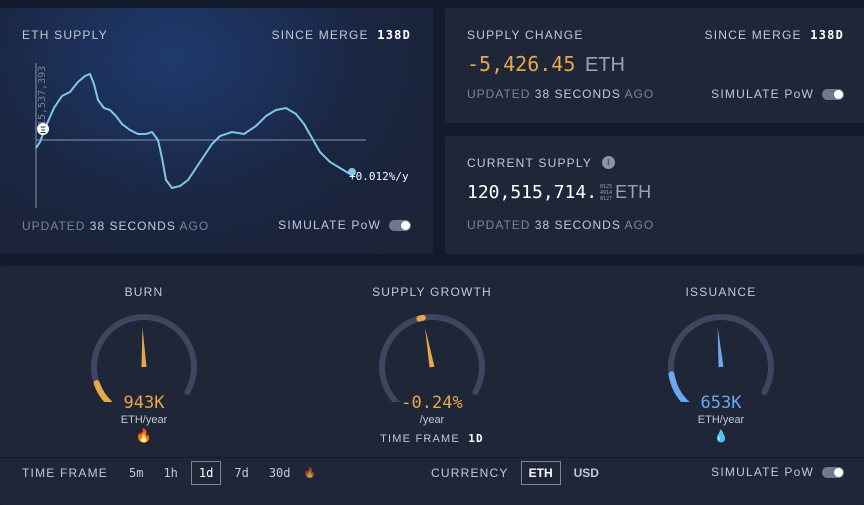 The image size is (864, 505). I want to click on time-frame-label: TIME FRAME, so click(65, 473).